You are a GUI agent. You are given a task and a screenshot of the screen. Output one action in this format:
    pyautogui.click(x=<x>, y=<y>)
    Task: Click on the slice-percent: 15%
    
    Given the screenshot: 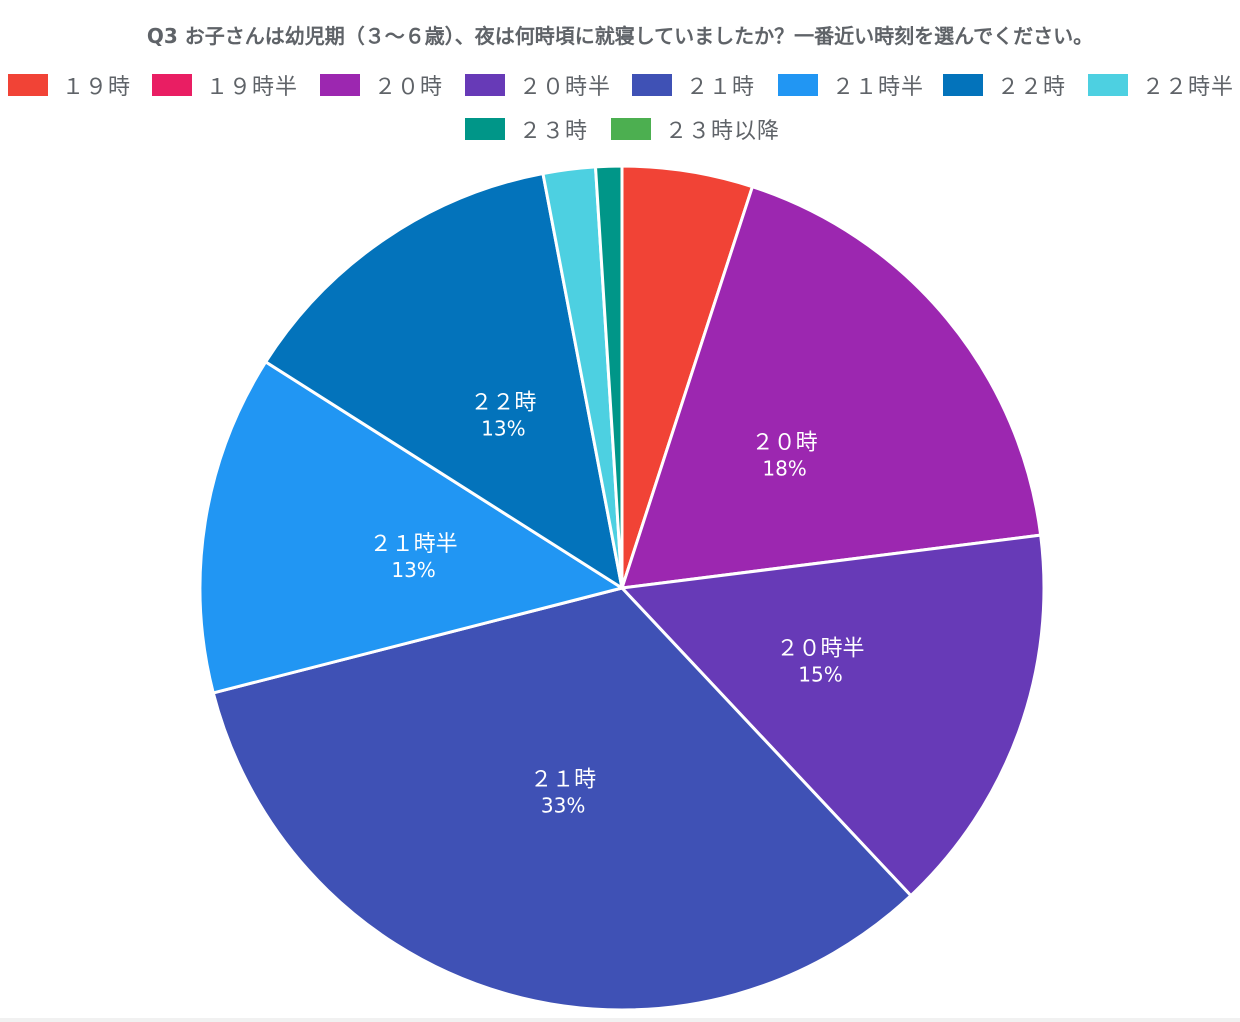 What is the action you would take?
    pyautogui.click(x=820, y=674)
    